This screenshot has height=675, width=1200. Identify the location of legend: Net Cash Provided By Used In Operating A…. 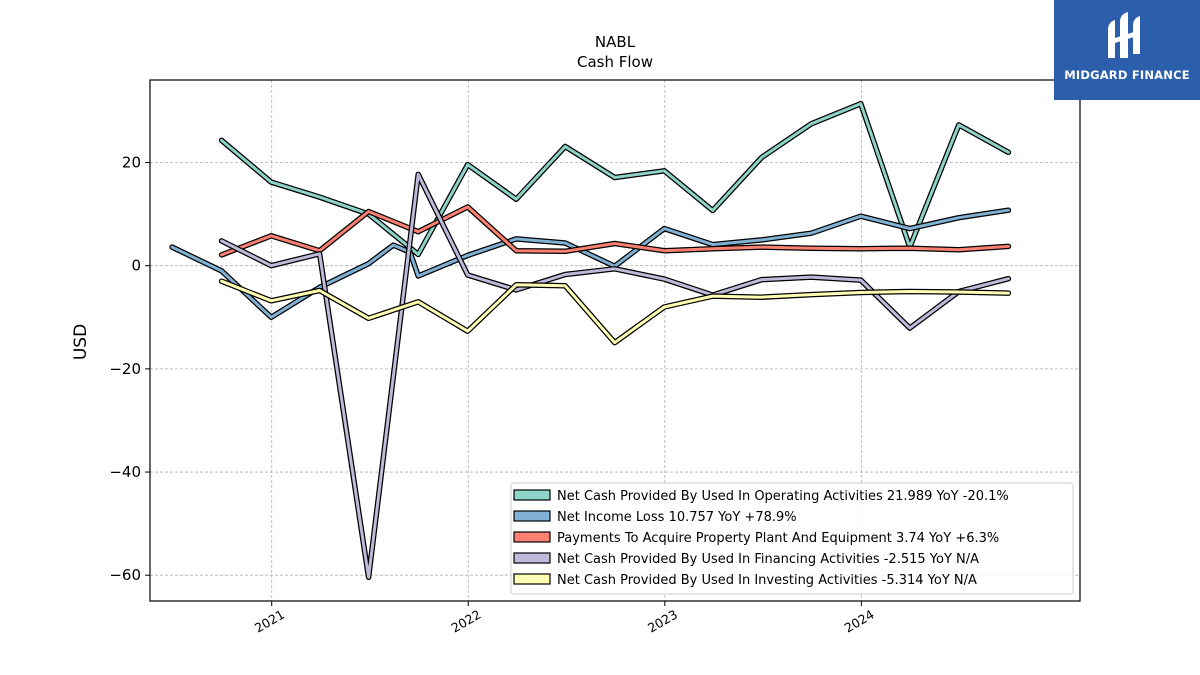
(792, 538).